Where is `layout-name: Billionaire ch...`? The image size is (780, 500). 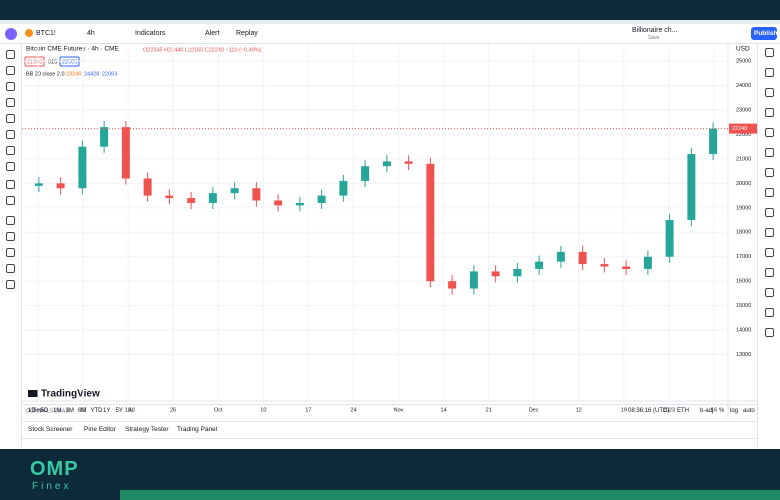
layout-name: Billionaire ch... is located at coordinates (655, 30).